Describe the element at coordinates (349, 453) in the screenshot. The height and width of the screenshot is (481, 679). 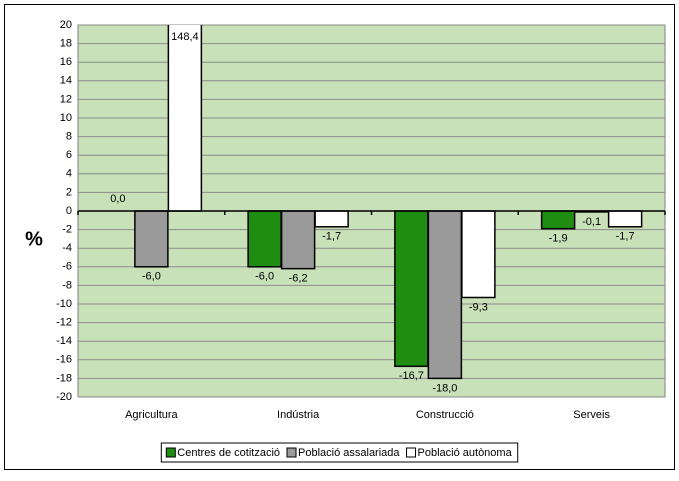
I see `legend-label: Població assalariada` at that location.